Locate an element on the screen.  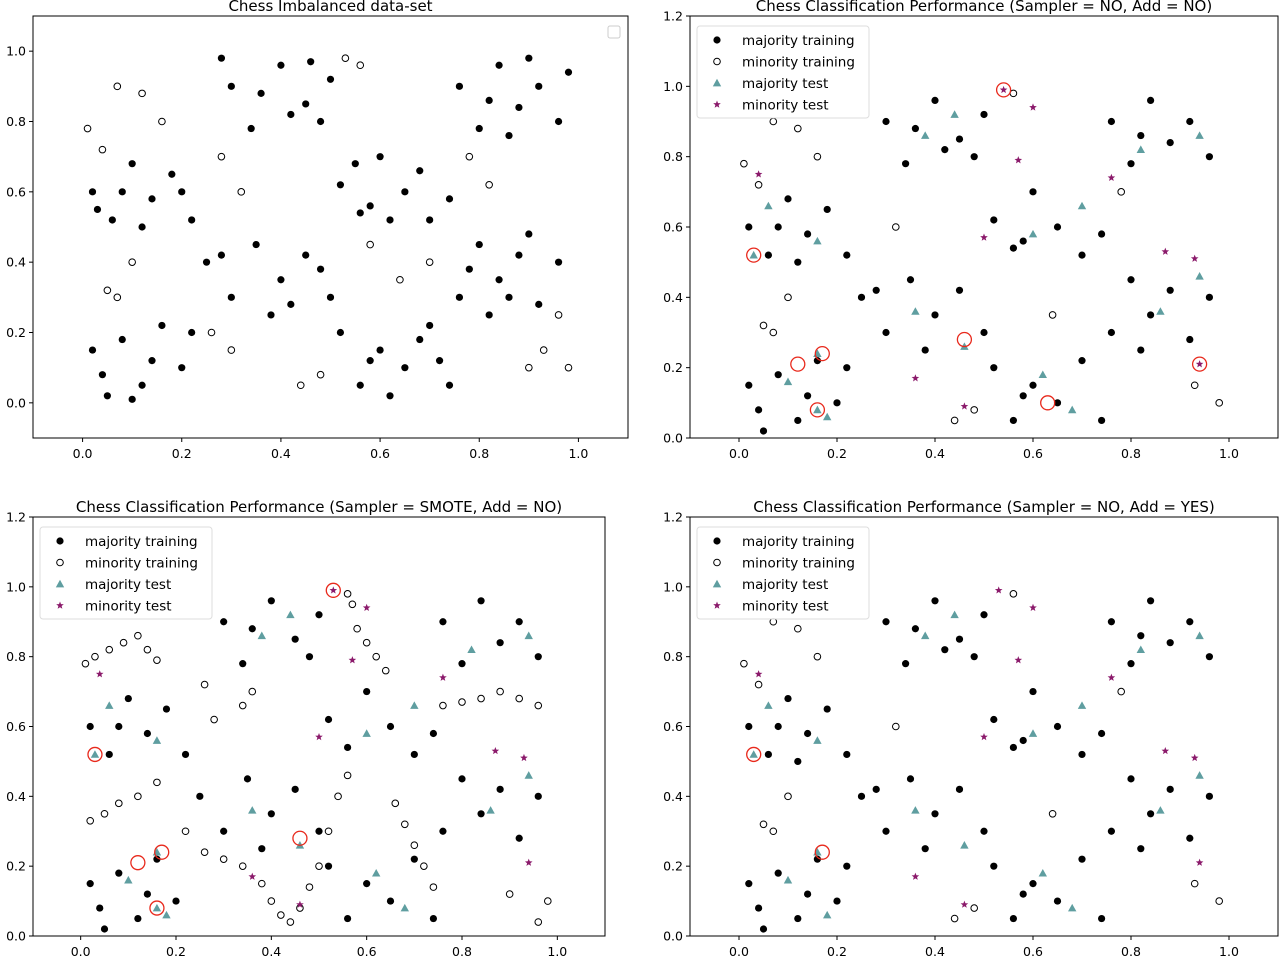
y-tick-label: 0.6 is located at coordinates (16, 726).